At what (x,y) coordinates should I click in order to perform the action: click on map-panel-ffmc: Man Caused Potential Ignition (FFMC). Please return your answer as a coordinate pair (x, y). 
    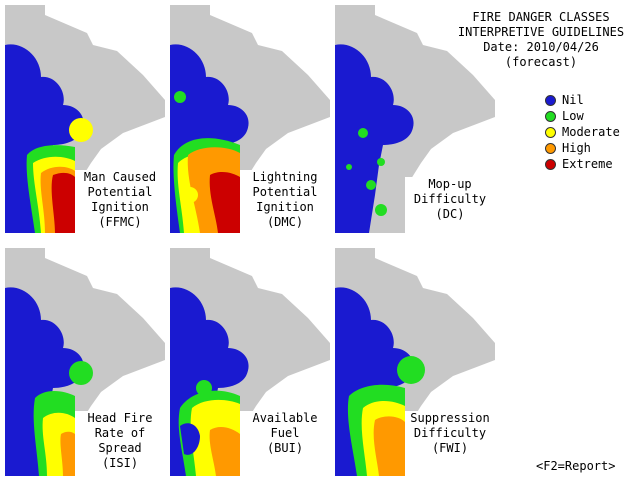
    Looking at the image, I should click on (85, 119).